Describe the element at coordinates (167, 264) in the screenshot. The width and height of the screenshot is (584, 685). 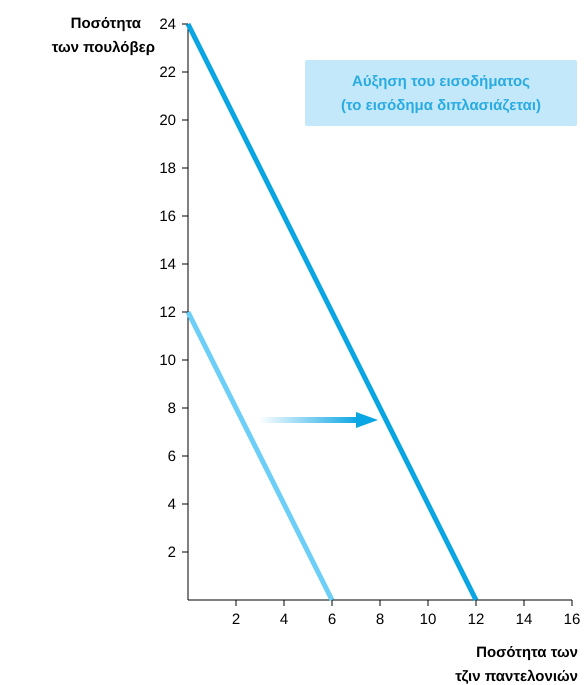
I see `y-tick-label: 14` at that location.